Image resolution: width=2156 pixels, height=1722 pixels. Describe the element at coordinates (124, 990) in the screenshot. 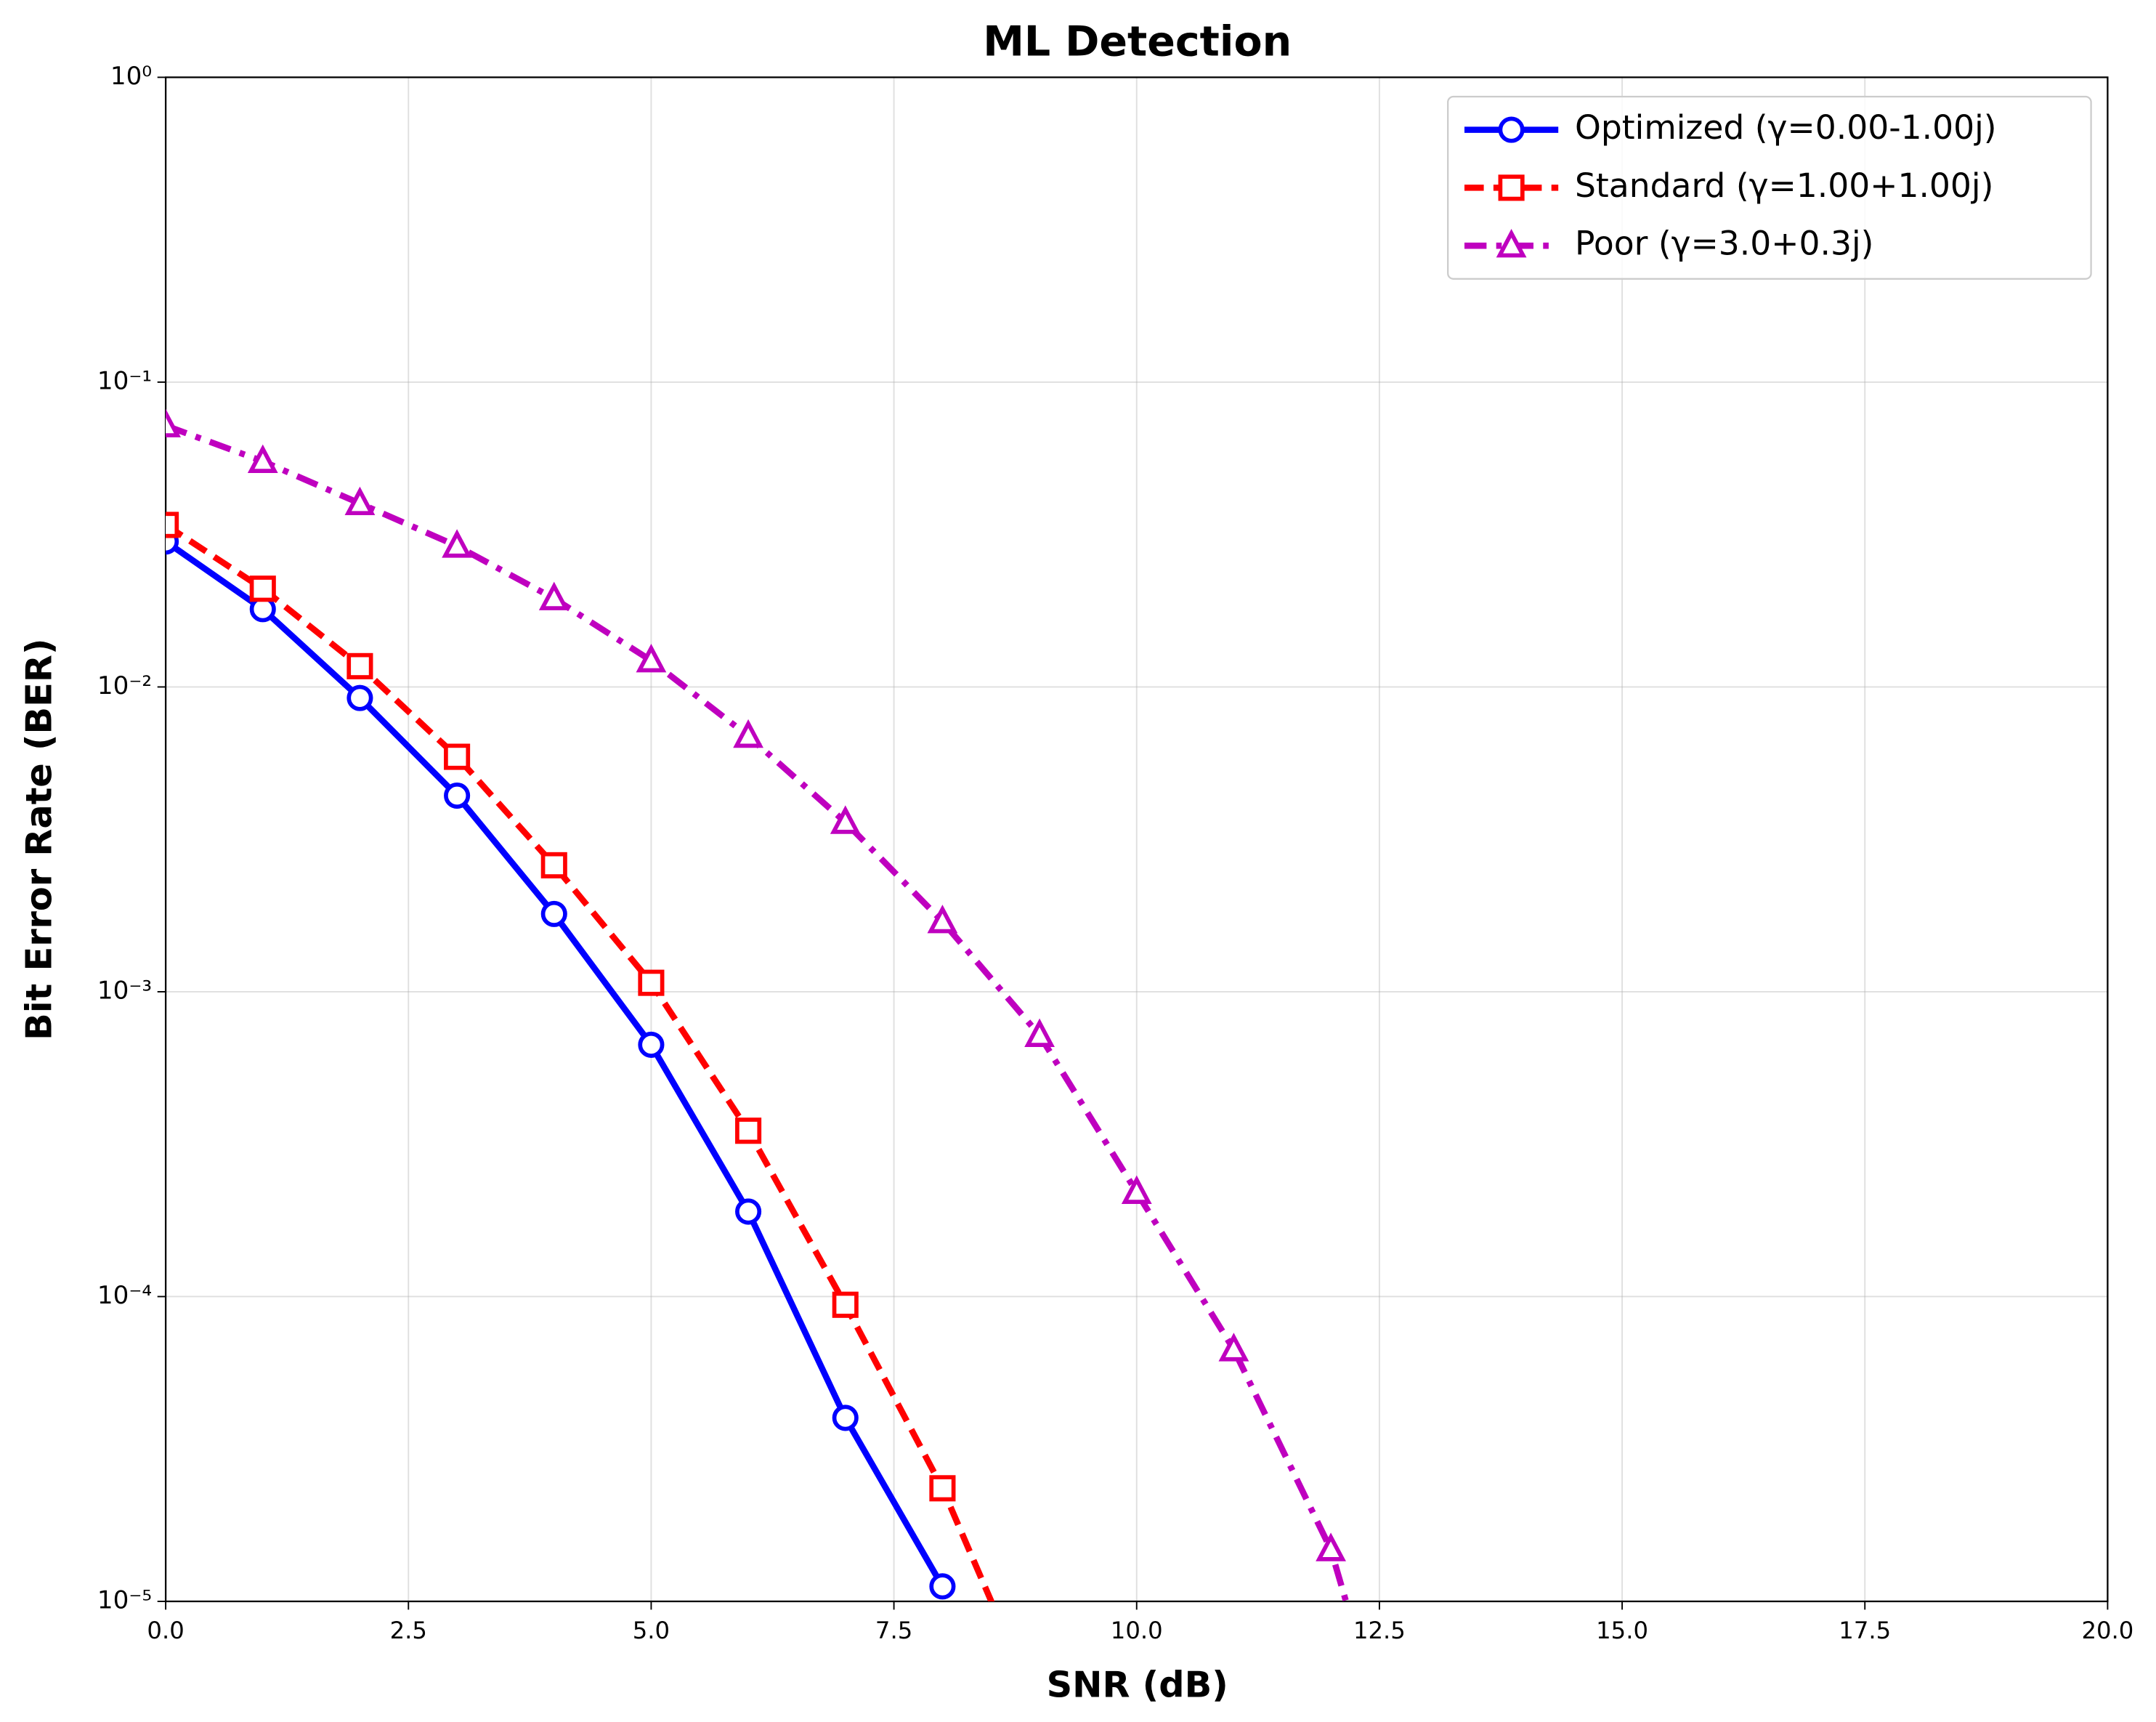

I see `y-tick-label: 10⁻³` at that location.